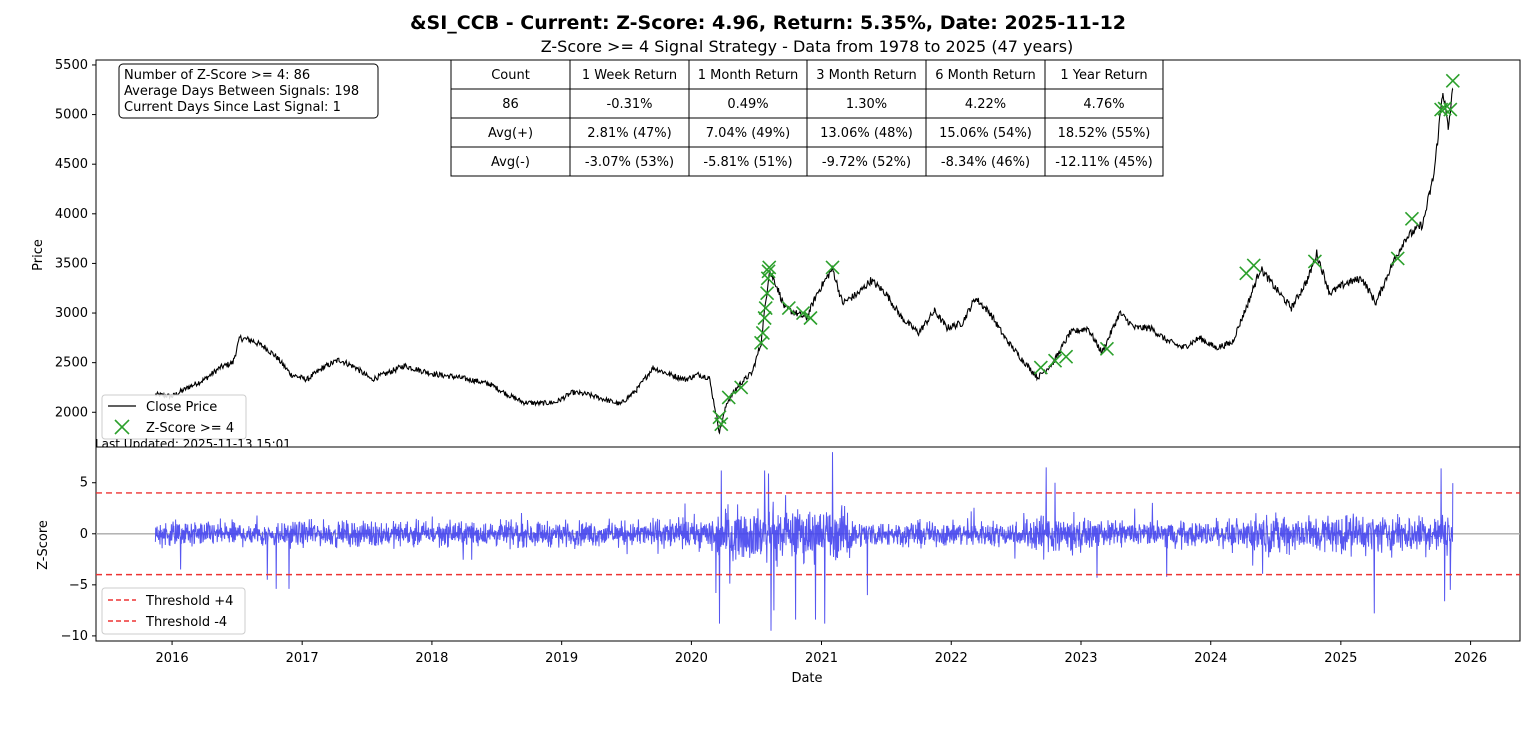 The image size is (1536, 754). What do you see at coordinates (71, 313) in the screenshot?
I see `price-y-tick-label: 3000` at bounding box center [71, 313].